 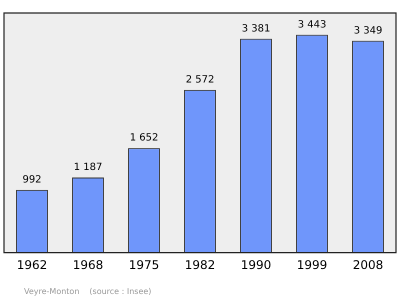 What do you see at coordinates (368, 265) in the screenshot?
I see `x-tick-label: 2008` at bounding box center [368, 265].